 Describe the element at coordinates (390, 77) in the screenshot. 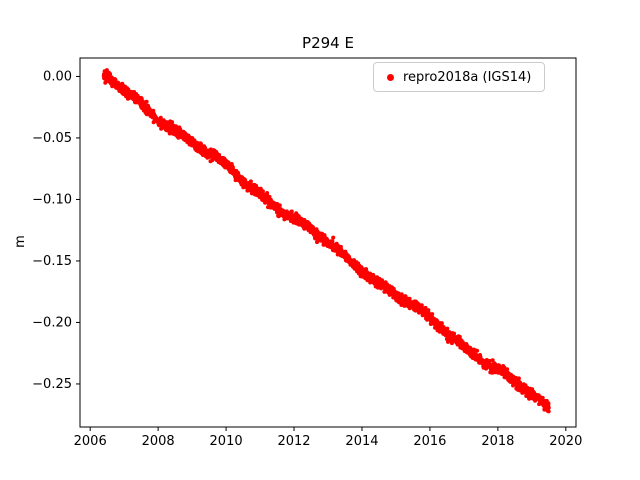

I see `legend-marker-dot-icon` at that location.